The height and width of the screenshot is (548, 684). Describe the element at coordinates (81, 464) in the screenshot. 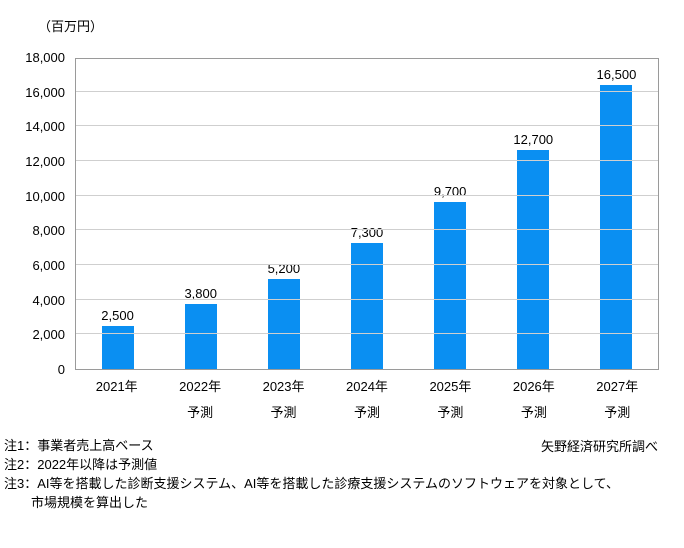

I see `footnote-2: 注2：2022年以降は予測値` at that location.